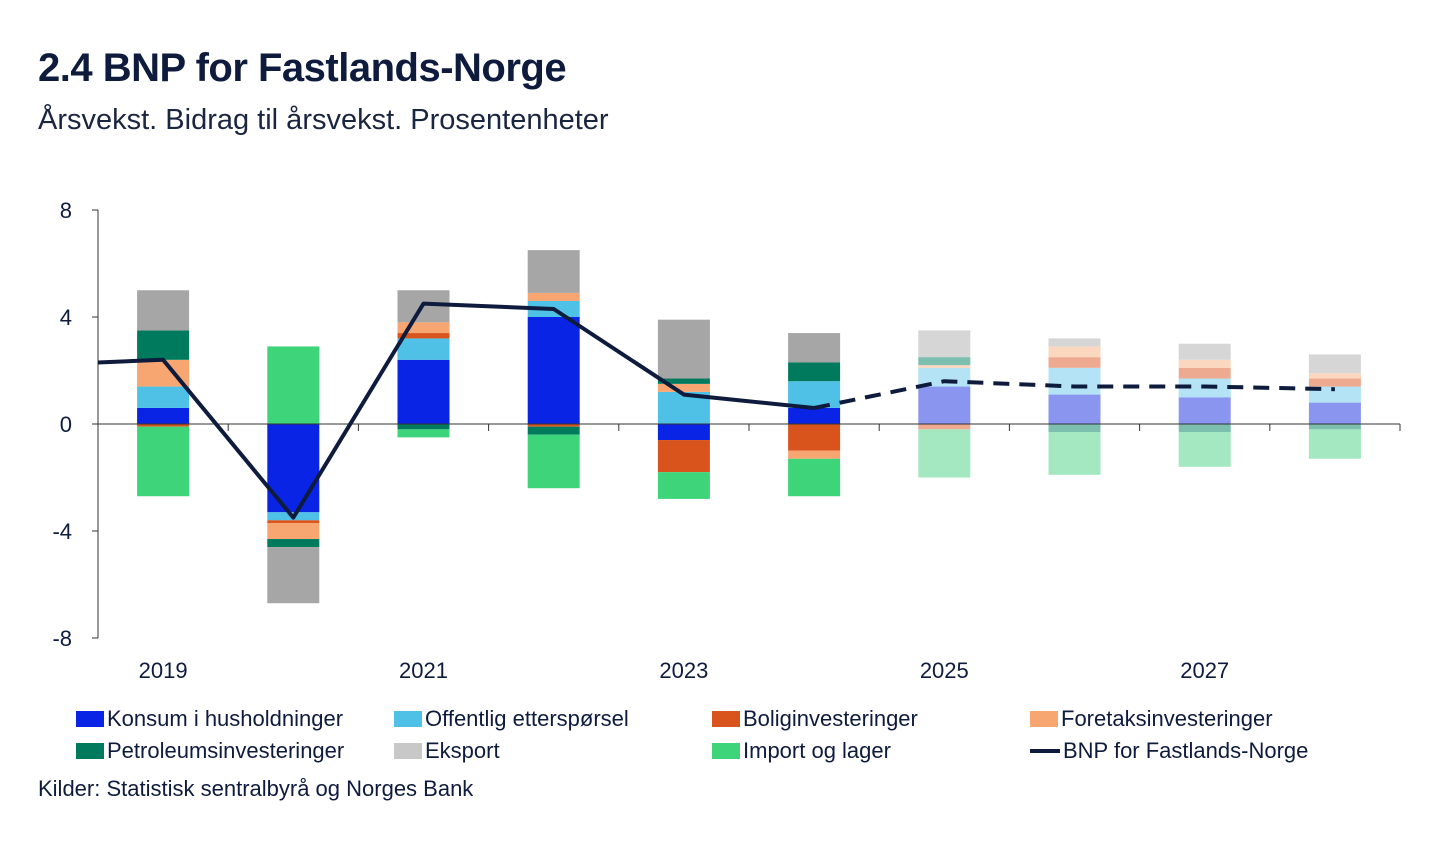 The width and height of the screenshot is (1445, 844). I want to click on x-tick-label: 2019, so click(163, 670).